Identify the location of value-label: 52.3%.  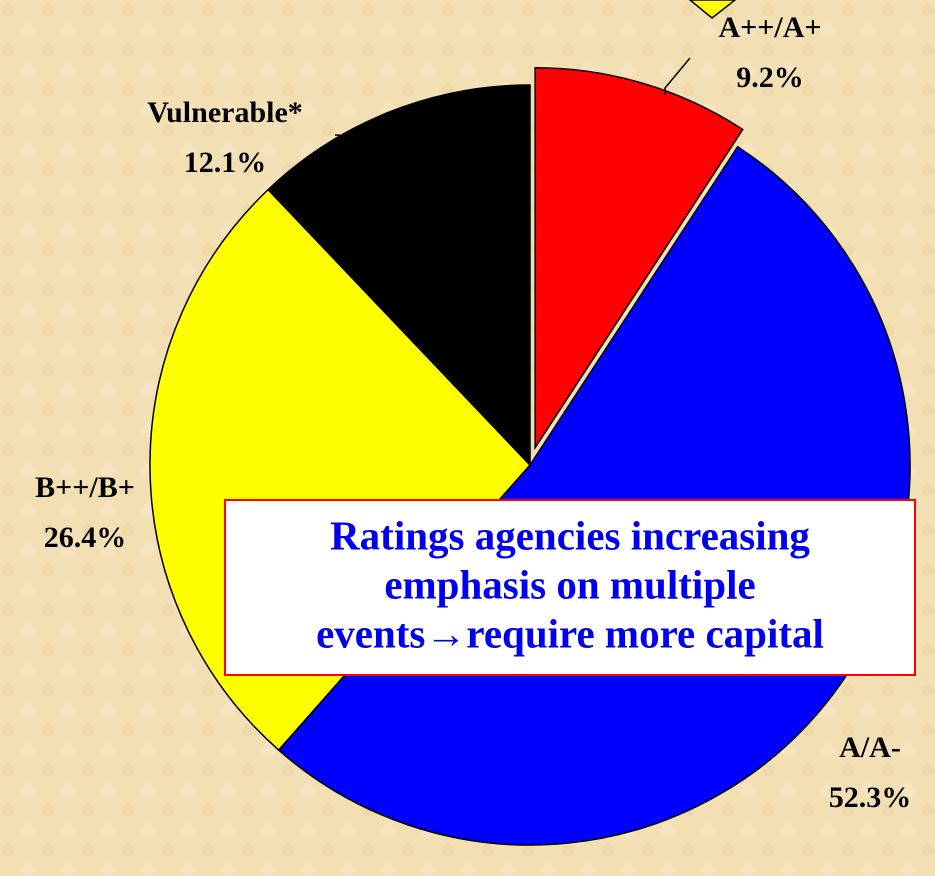
(870, 797).